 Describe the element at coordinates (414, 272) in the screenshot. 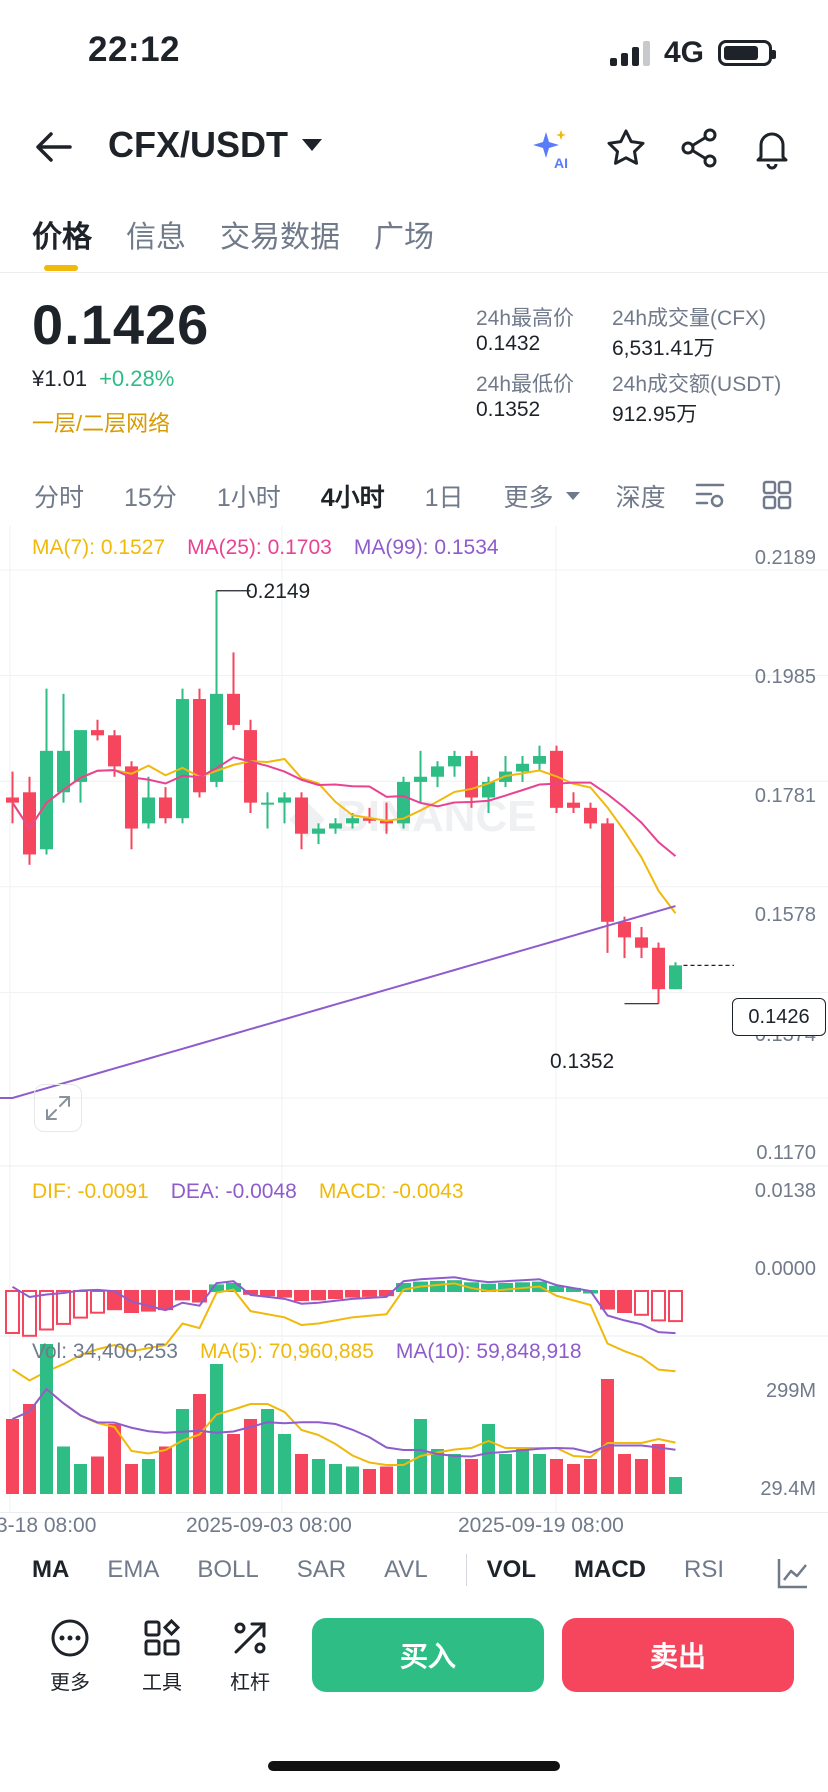

I see `tabs-divider` at that location.